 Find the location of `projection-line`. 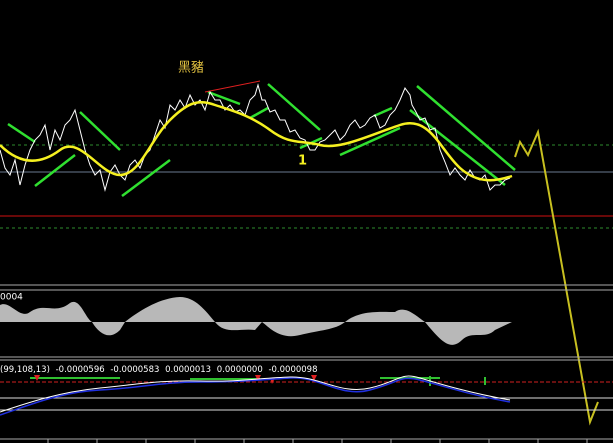

projection-line is located at coordinates (556, 277).